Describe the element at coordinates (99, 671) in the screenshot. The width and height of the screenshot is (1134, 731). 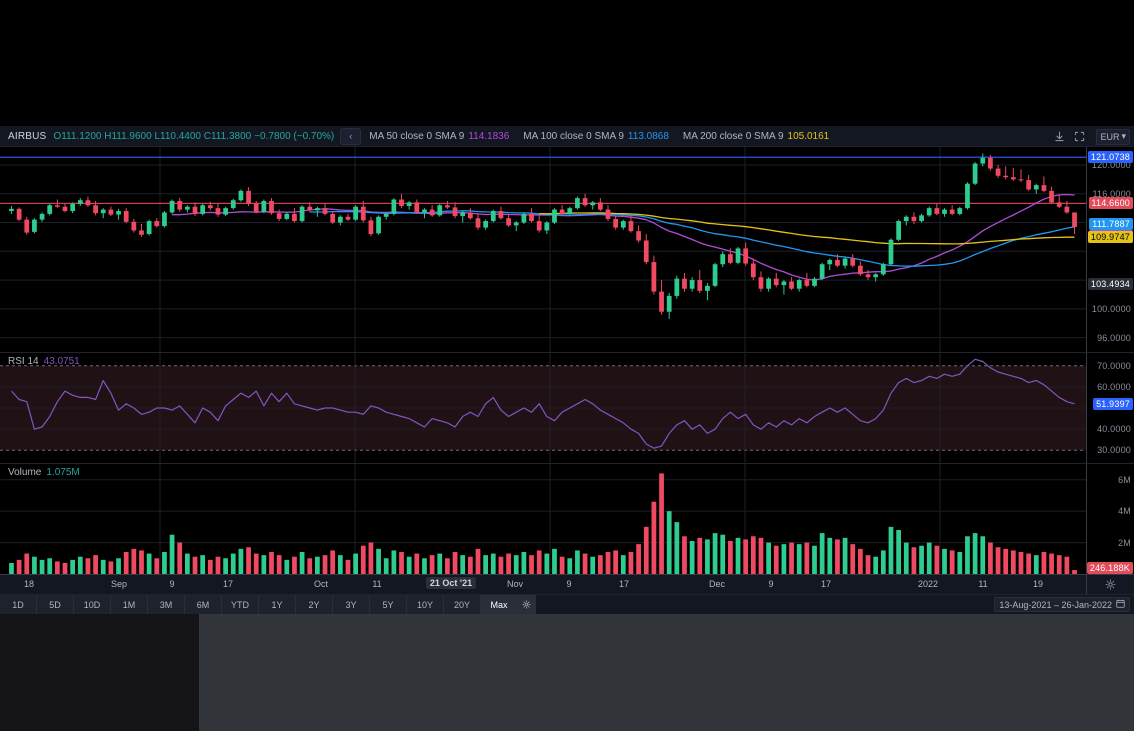
I see `below-chart-left-region` at that location.